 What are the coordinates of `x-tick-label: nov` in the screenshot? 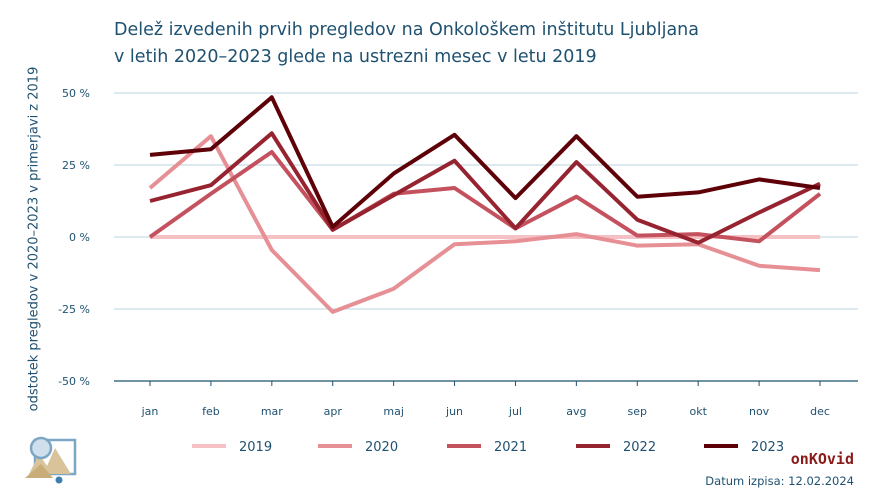 It's located at (759, 411).